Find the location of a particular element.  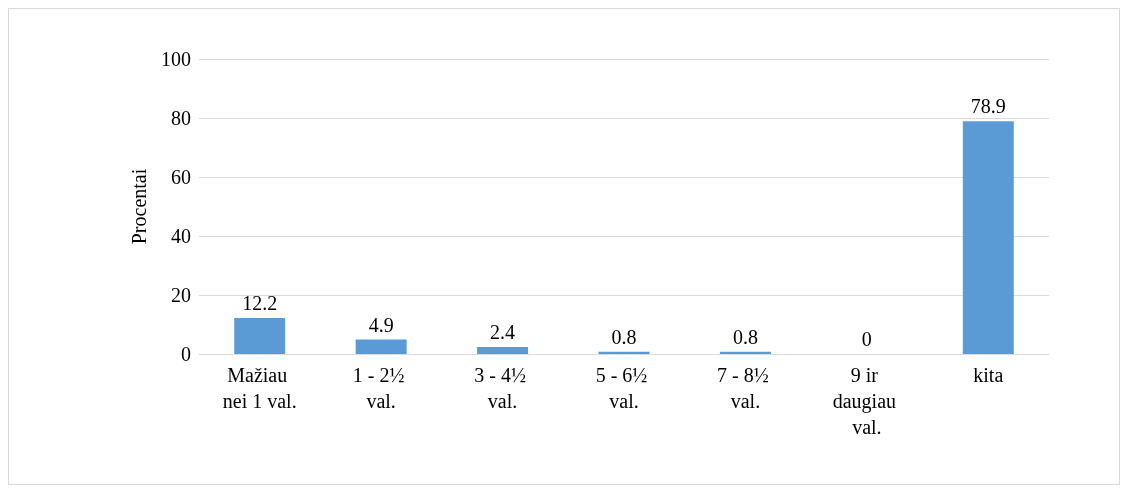

x-tick-label: 7 - 8½ val. is located at coordinates (745, 388).